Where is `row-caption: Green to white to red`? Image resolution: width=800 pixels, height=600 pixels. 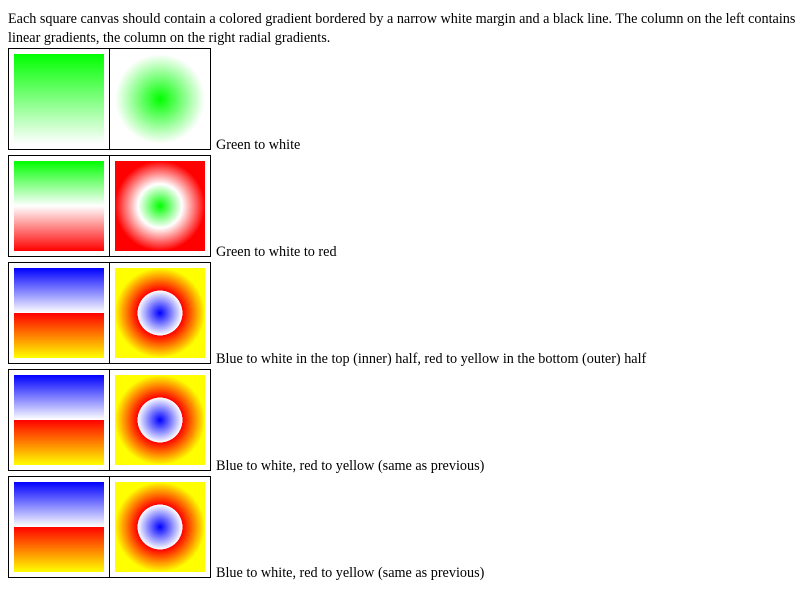 row-caption: Green to white to red is located at coordinates (276, 252).